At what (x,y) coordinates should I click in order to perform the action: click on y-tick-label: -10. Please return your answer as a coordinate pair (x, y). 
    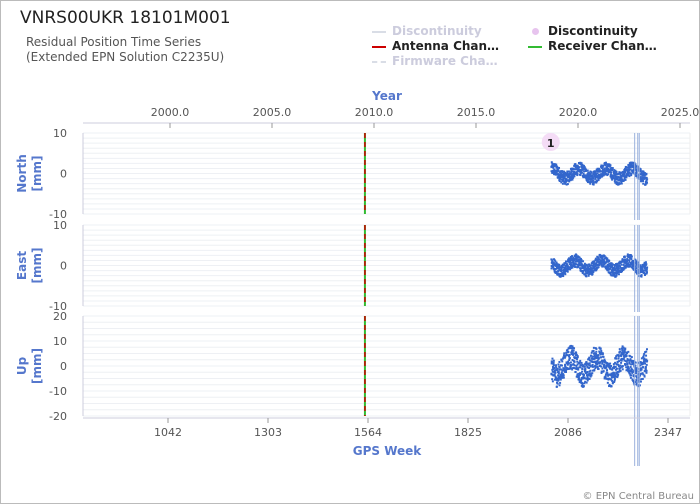
    Looking at the image, I should click on (58, 214).